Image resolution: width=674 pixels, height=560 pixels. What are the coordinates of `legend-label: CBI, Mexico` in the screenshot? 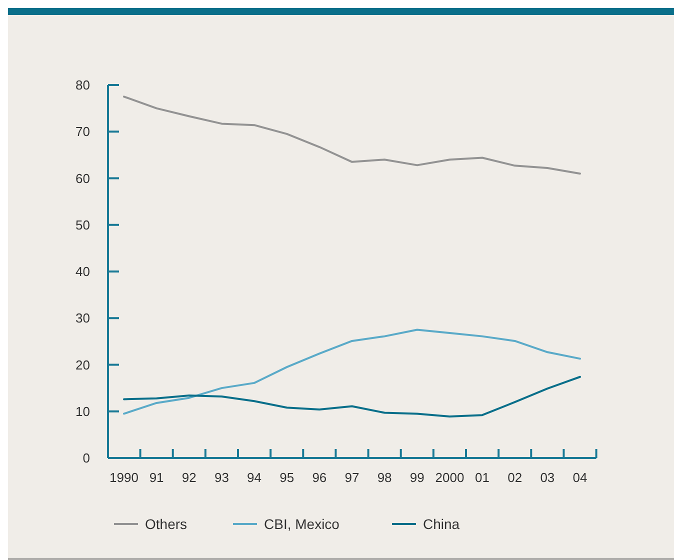 It's located at (302, 524).